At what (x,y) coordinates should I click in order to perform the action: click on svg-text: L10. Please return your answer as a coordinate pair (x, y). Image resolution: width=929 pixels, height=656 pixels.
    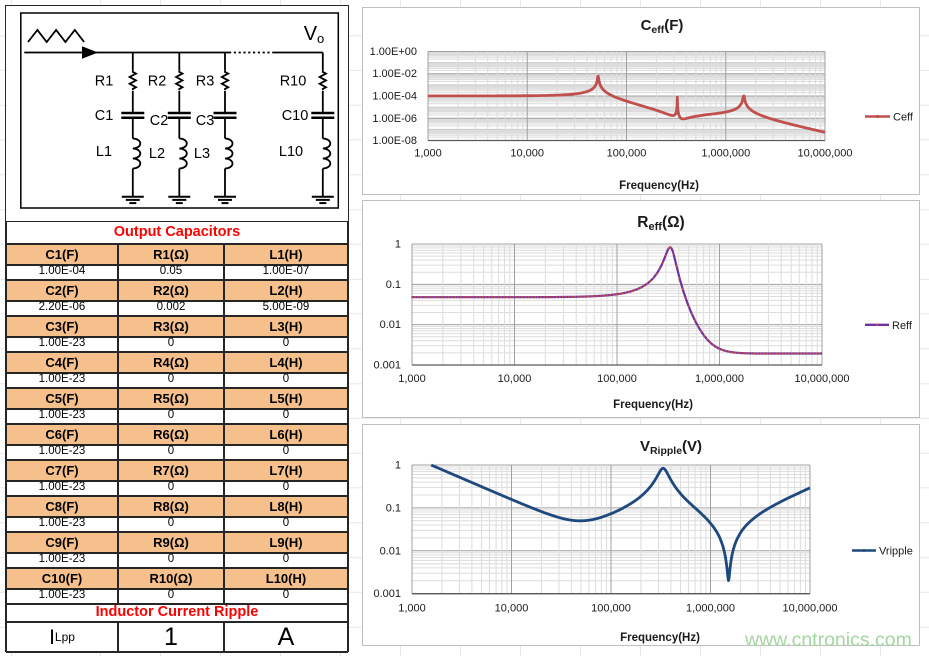
    Looking at the image, I should click on (291, 152).